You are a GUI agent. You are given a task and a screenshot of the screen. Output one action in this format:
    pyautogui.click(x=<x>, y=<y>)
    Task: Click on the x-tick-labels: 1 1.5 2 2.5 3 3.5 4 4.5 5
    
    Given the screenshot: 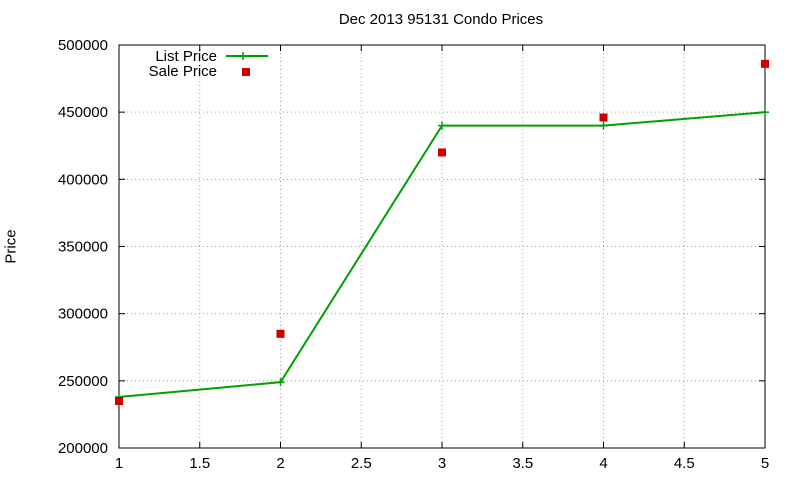 What is the action you would take?
    pyautogui.click(x=442, y=463)
    